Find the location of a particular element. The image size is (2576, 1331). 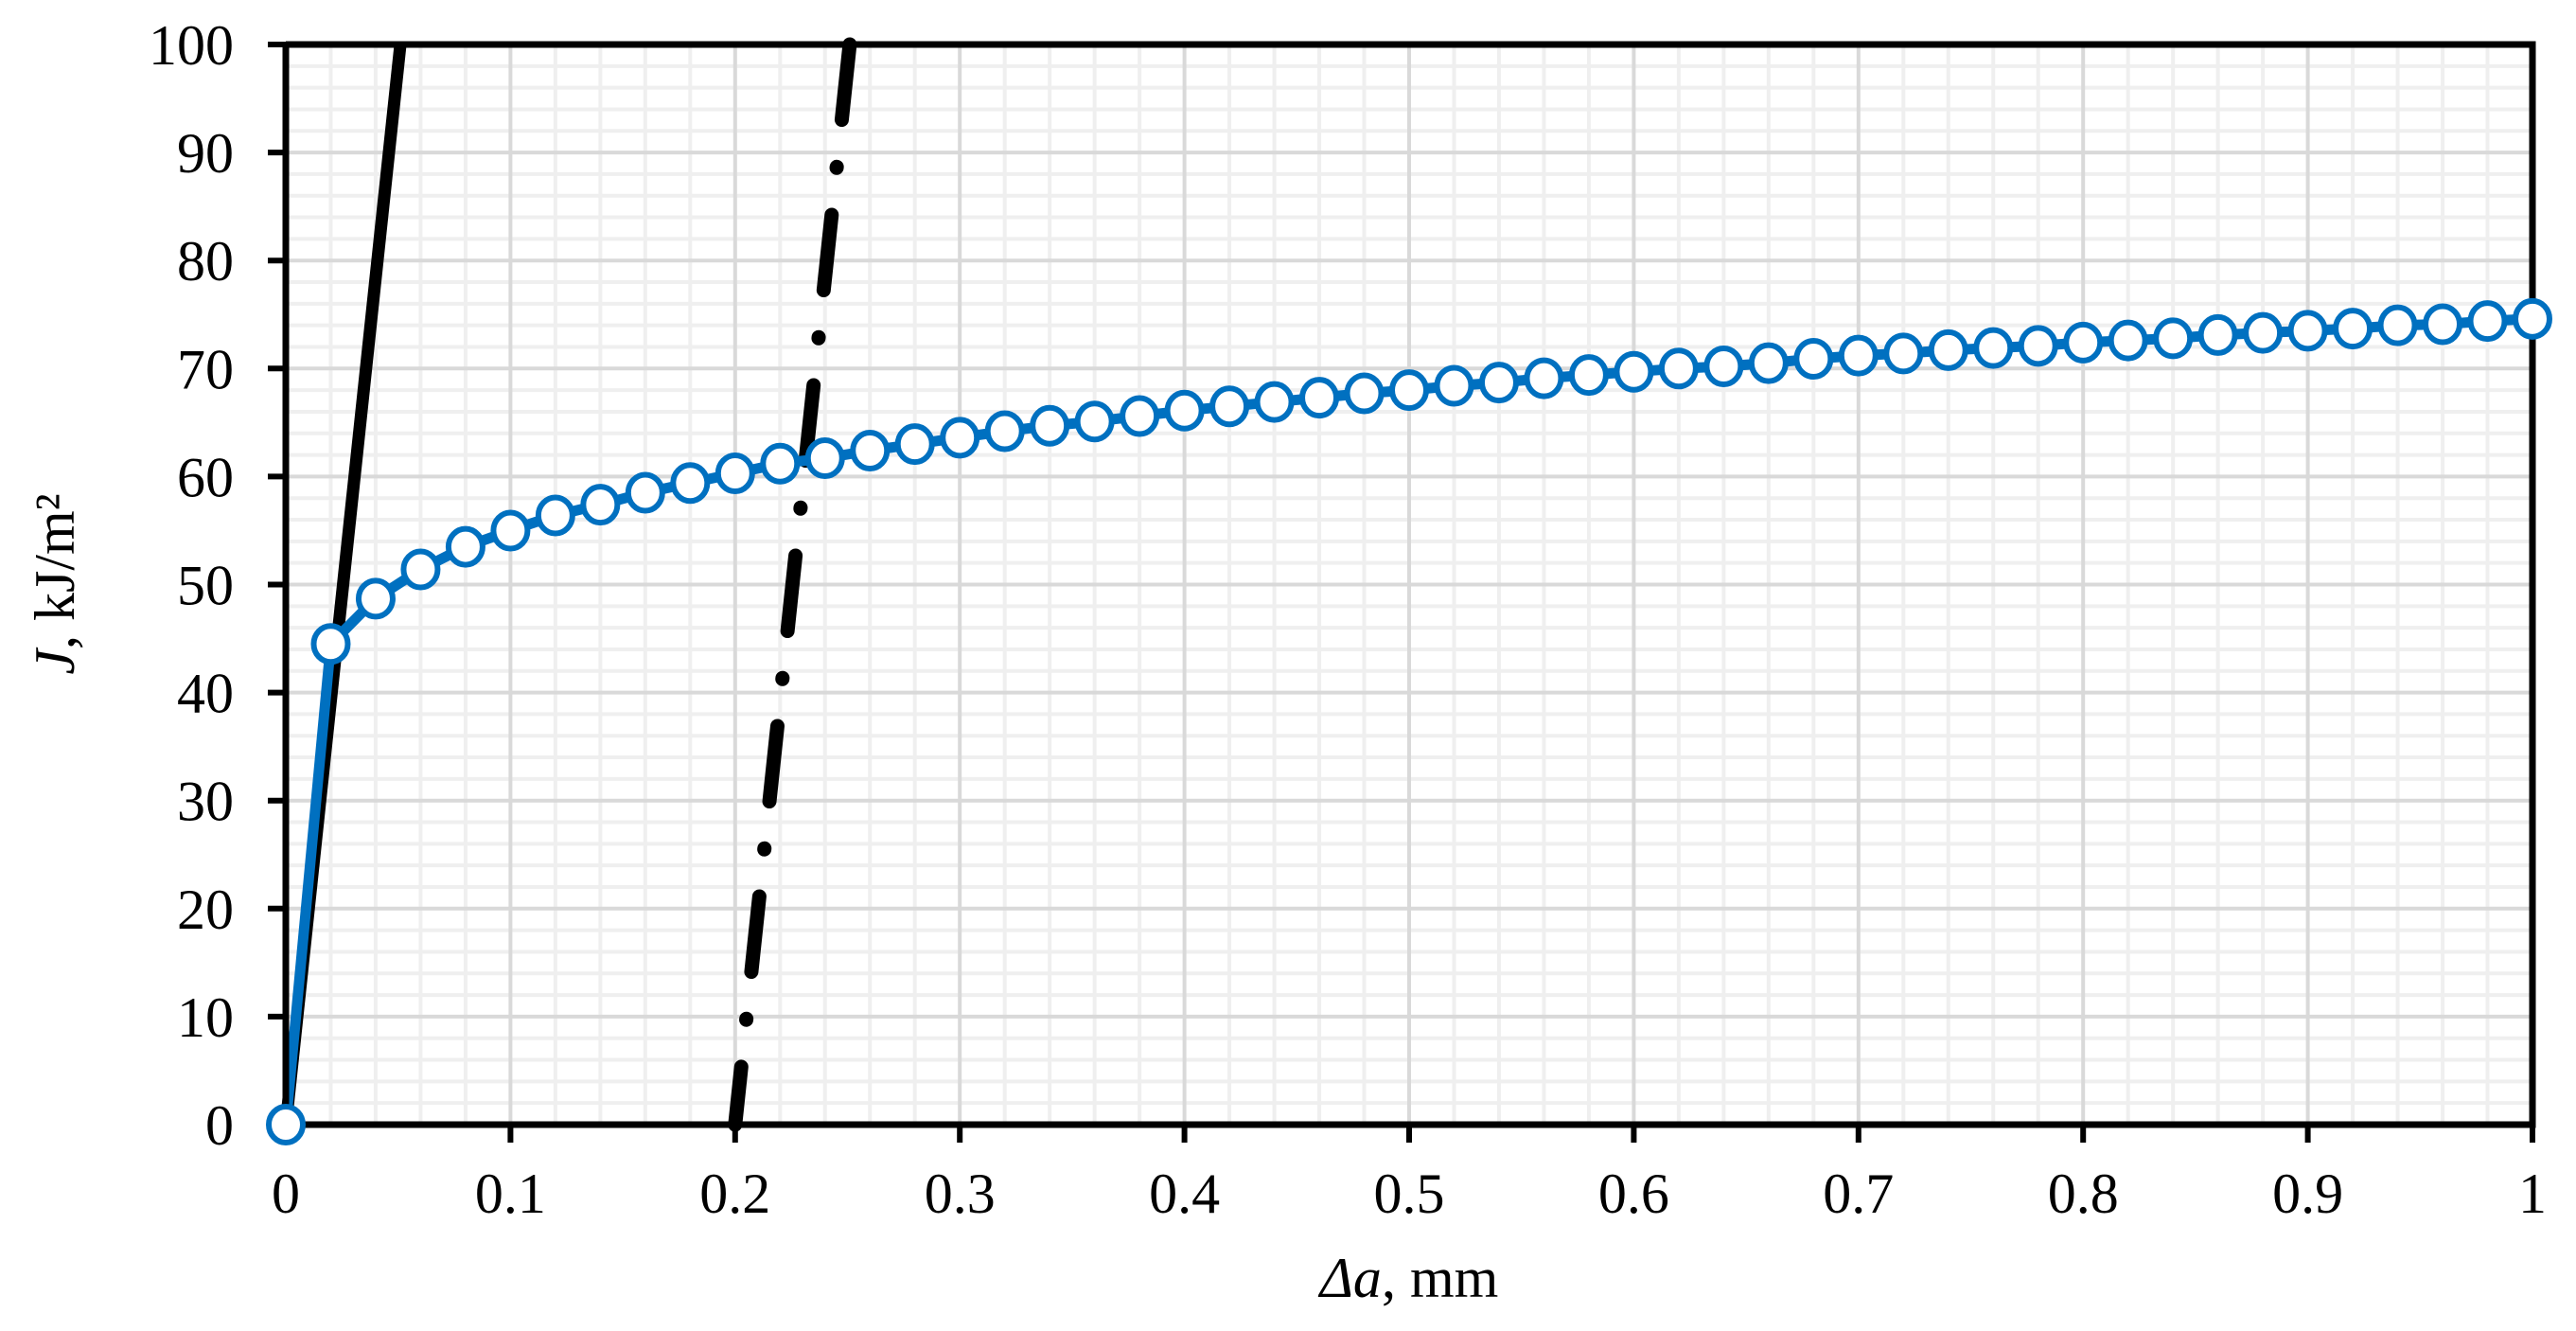

x-axis-title: Δa, mm is located at coordinates (1408, 1278).